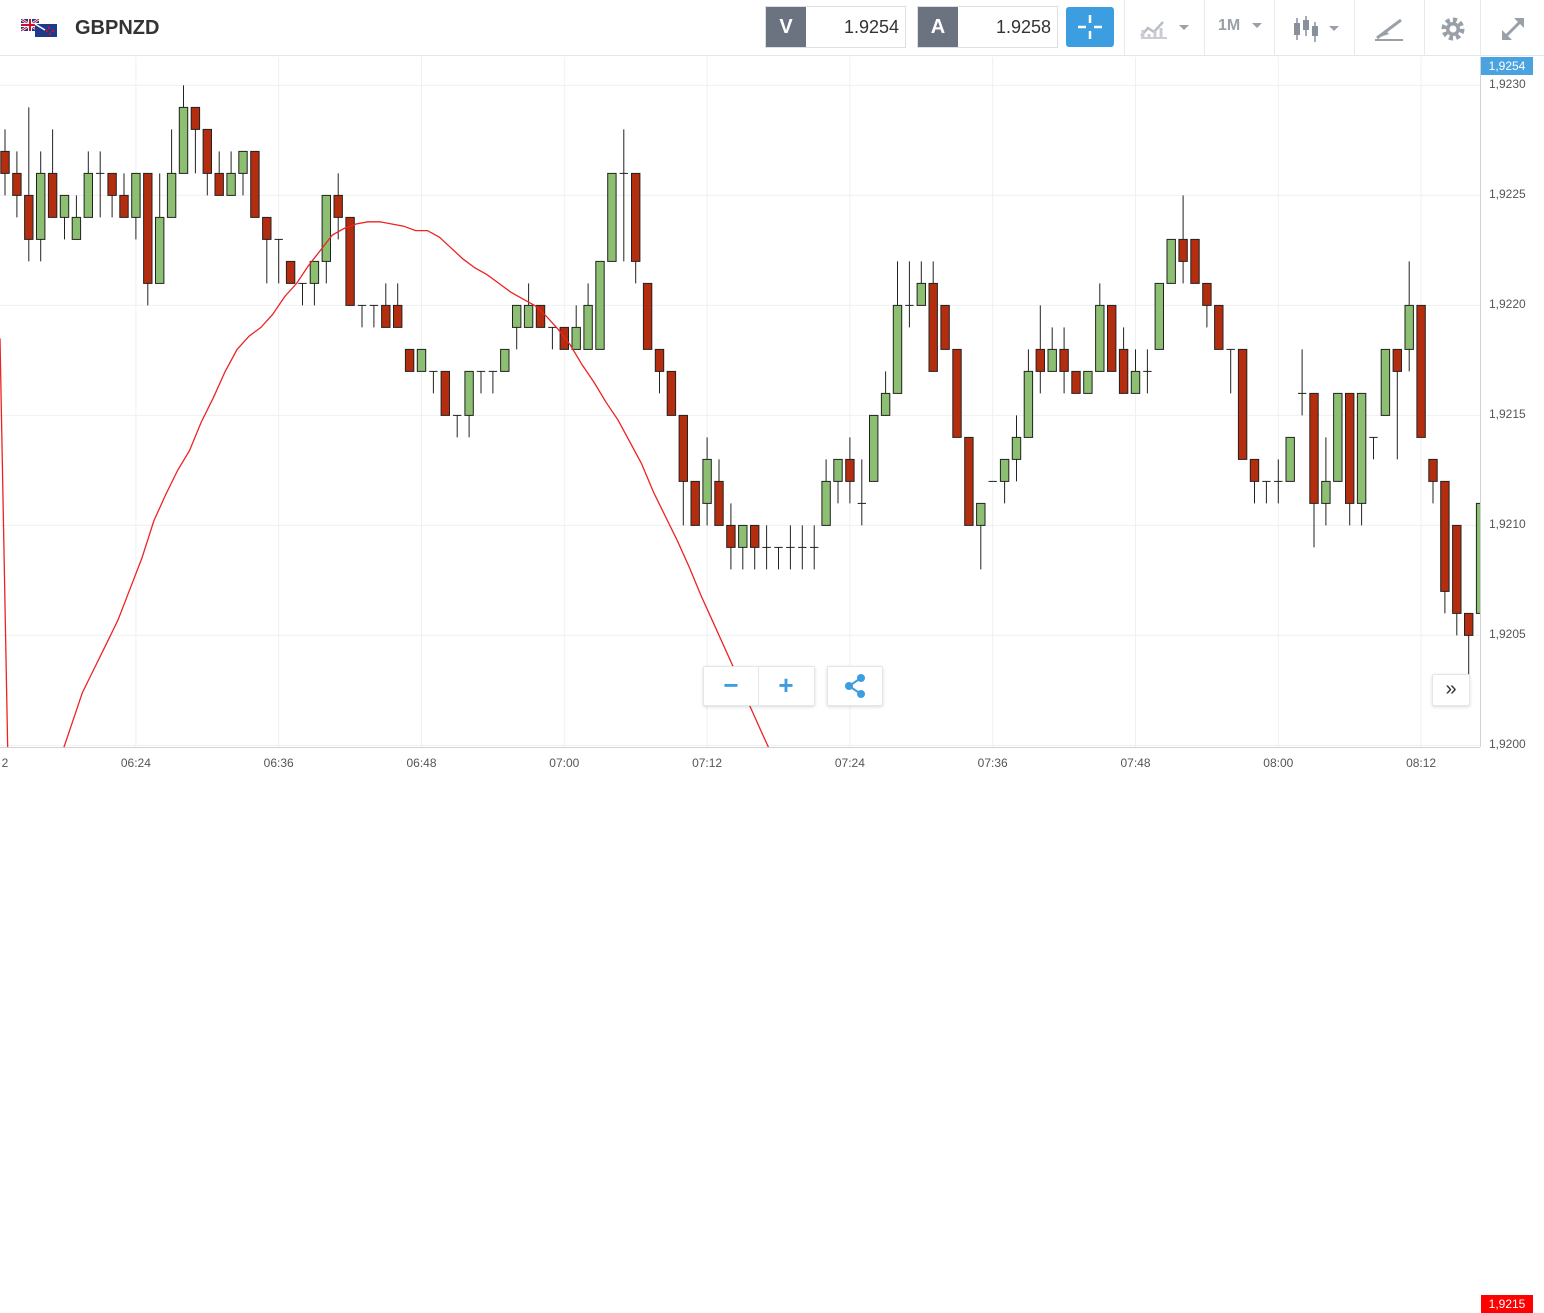  Describe the element at coordinates (871, 27) in the screenshot. I see `sell-price: 1.9254` at that location.